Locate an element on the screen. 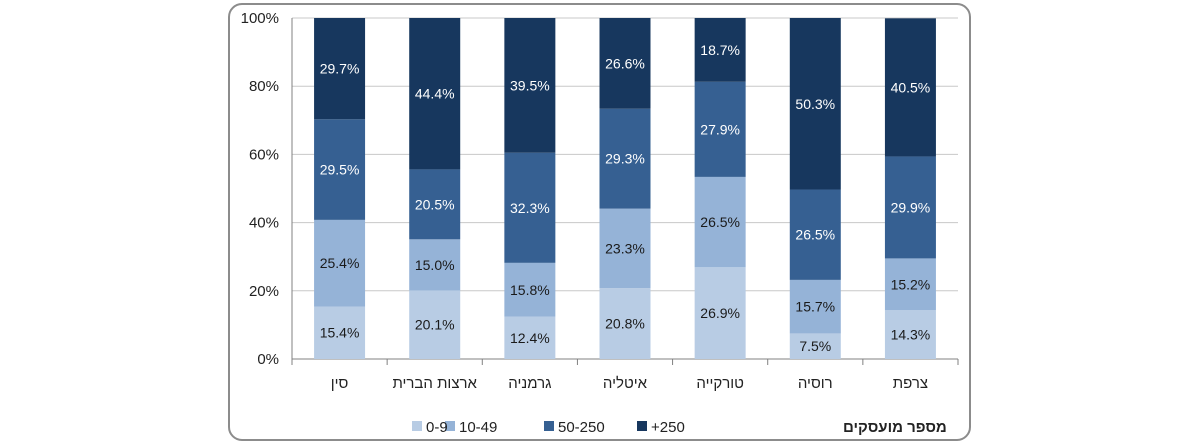  data-label: 26.9% is located at coordinates (720, 313).